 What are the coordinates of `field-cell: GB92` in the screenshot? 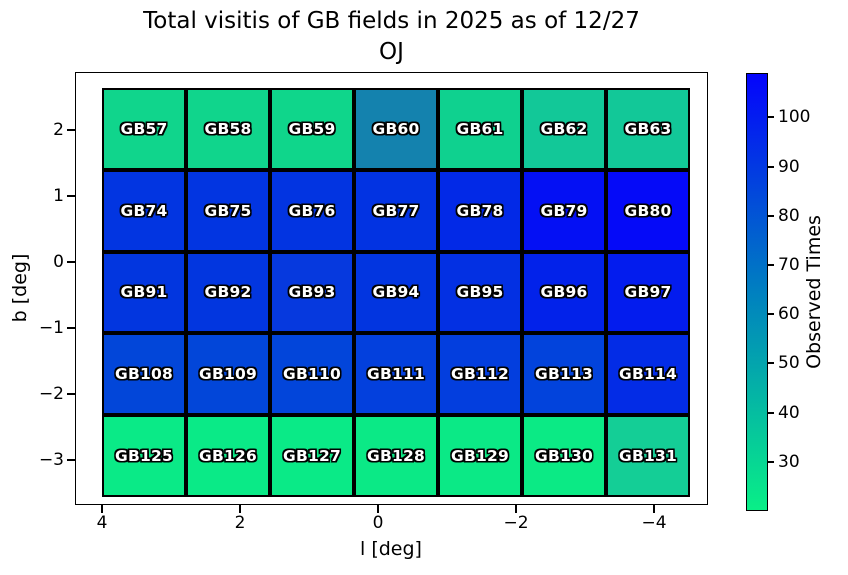 It's located at (228, 292).